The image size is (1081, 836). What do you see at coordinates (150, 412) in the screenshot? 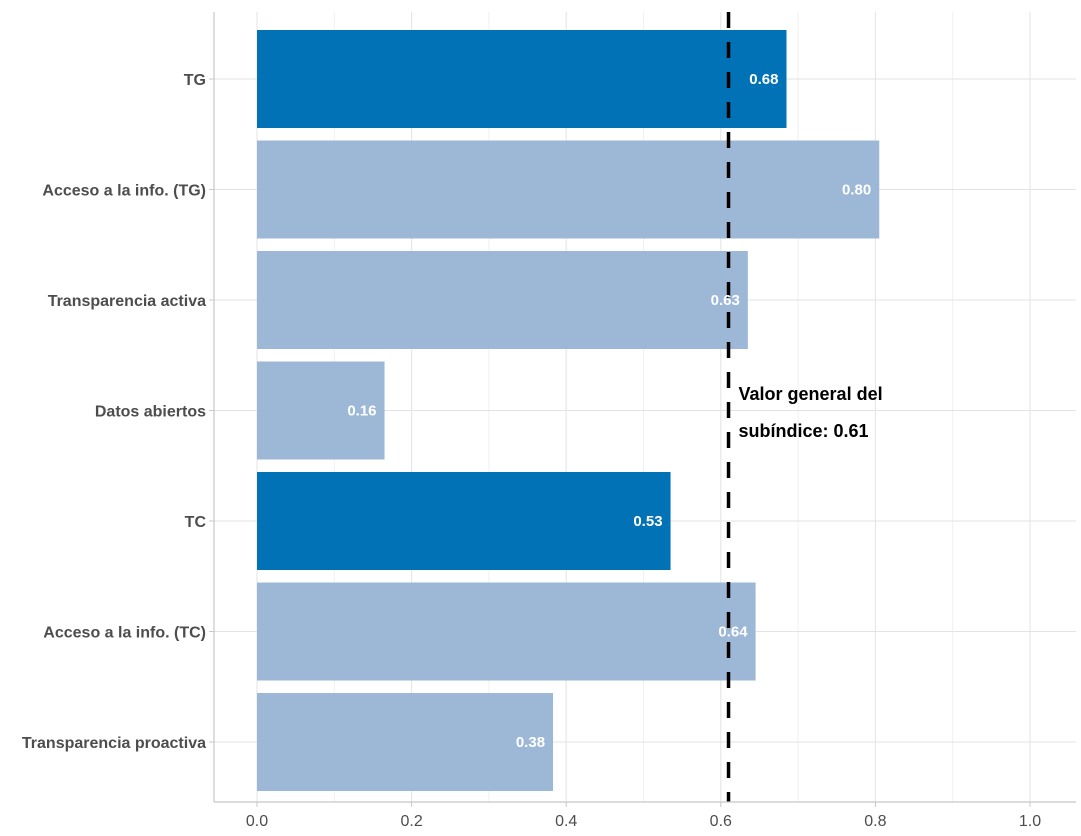
I see `category-label: Datos abiertos` at bounding box center [150, 412].